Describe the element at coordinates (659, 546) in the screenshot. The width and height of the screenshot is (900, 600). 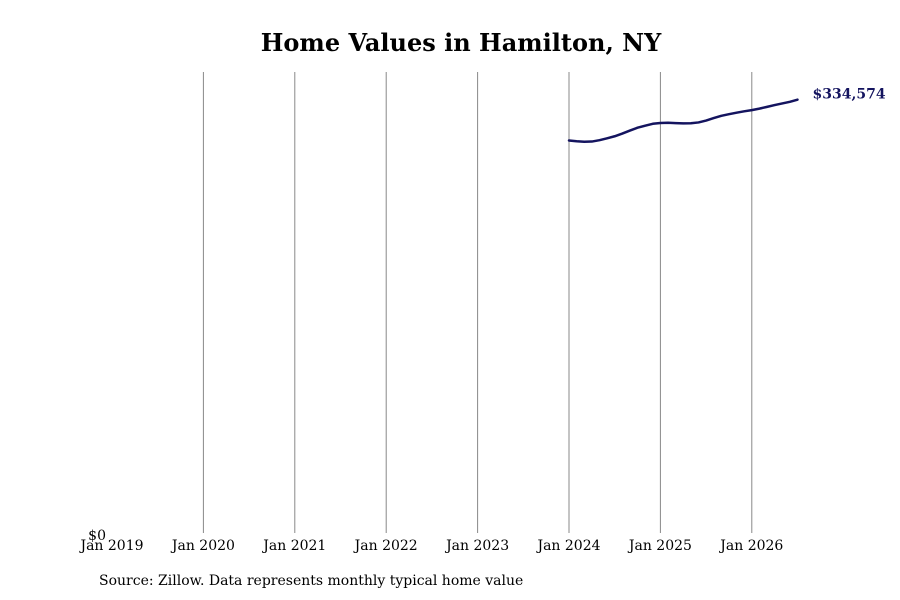
I see `x-tick-label: Jan 2025` at that location.